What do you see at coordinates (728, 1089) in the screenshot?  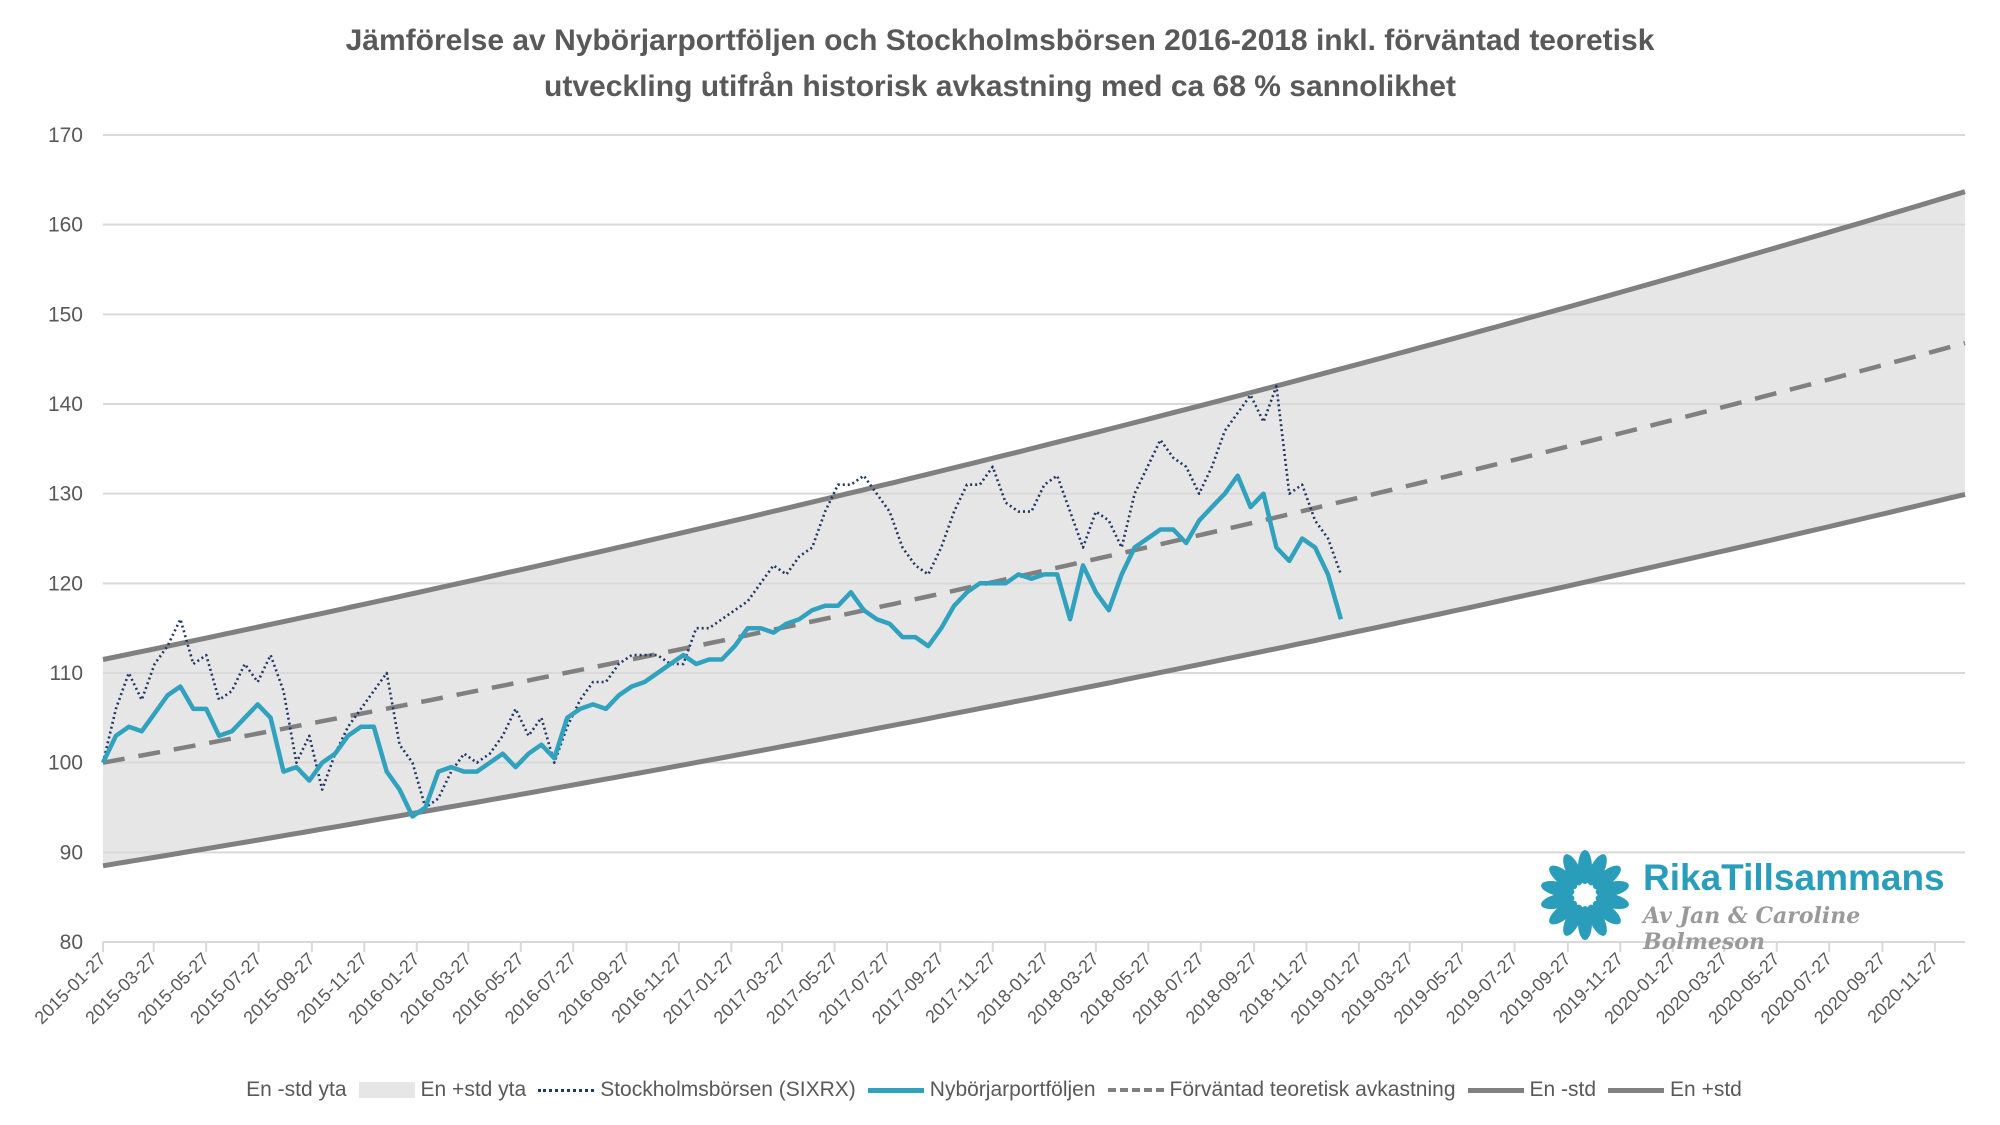 I see `legend-label: Stockholmsbörsen (SIXRX)` at bounding box center [728, 1089].